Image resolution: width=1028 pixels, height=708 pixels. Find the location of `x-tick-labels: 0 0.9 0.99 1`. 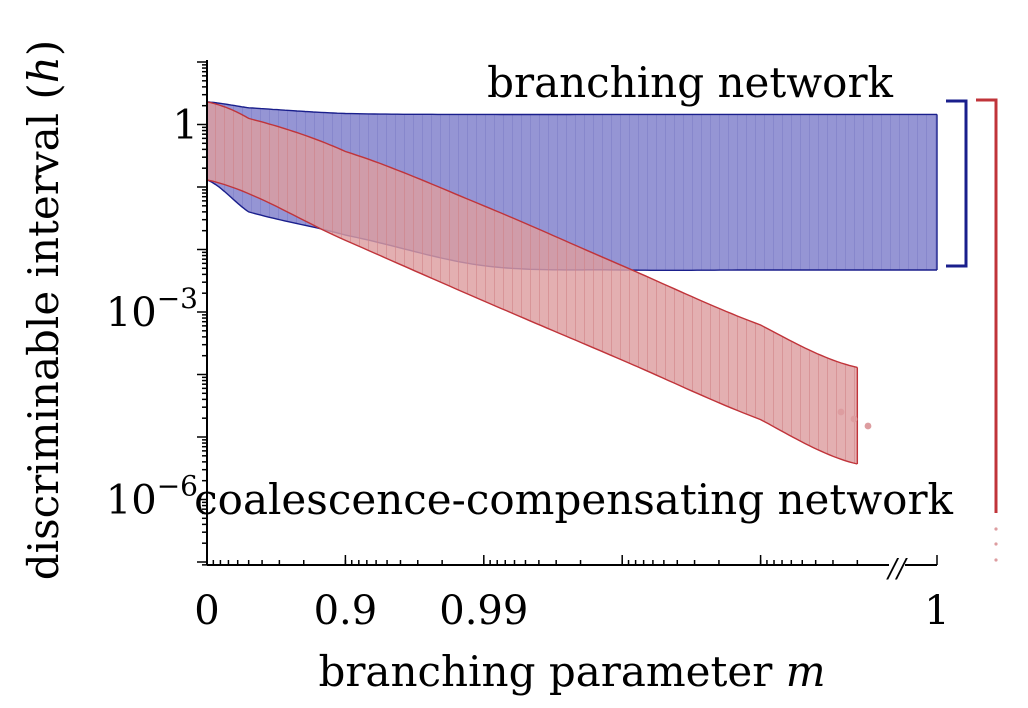

x-tick-labels: 0 0.9 0.99 1 is located at coordinates (571, 611).